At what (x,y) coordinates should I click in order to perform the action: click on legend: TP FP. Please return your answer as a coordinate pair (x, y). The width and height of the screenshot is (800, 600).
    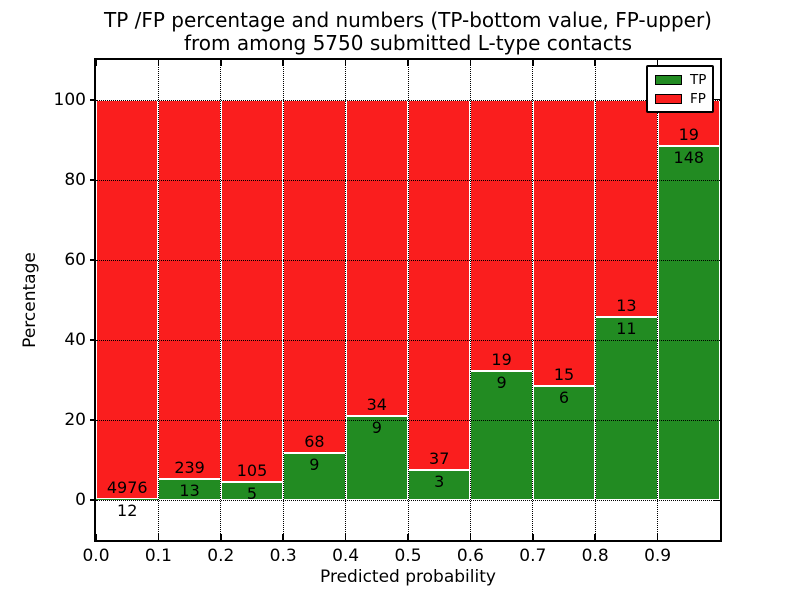
    Looking at the image, I should click on (680, 89).